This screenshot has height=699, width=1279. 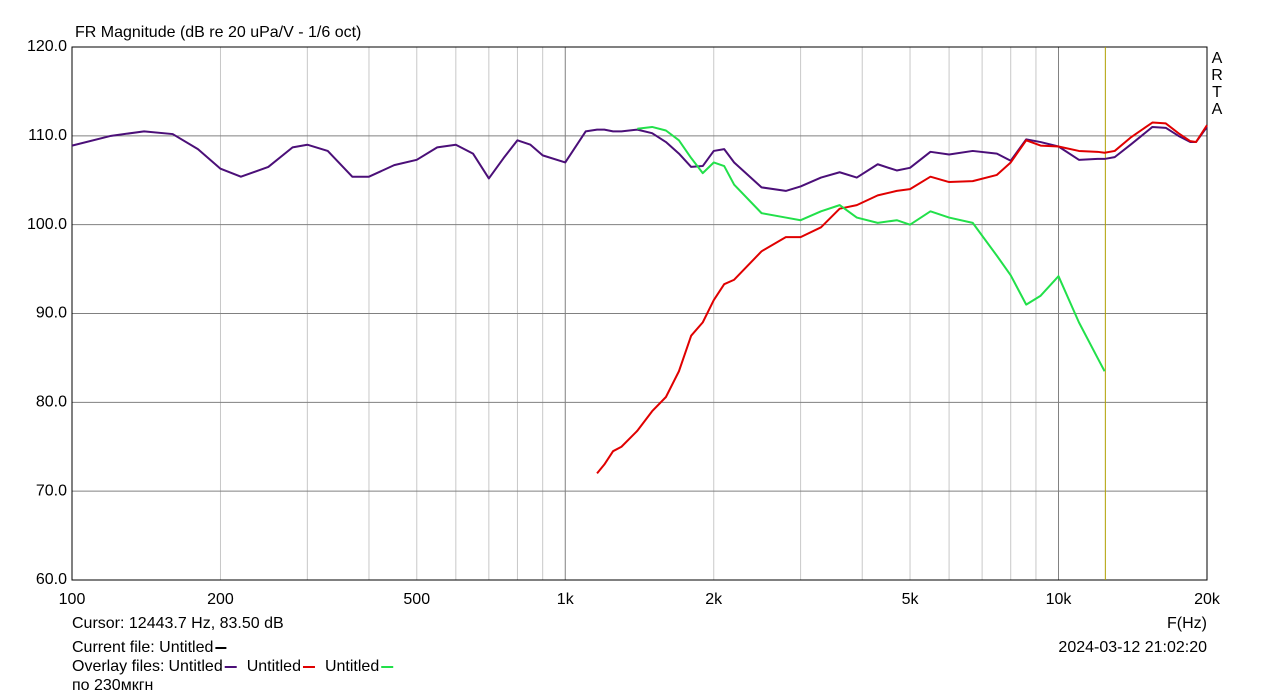 I want to click on overlay-label: Overlay files:, so click(x=118, y=666).